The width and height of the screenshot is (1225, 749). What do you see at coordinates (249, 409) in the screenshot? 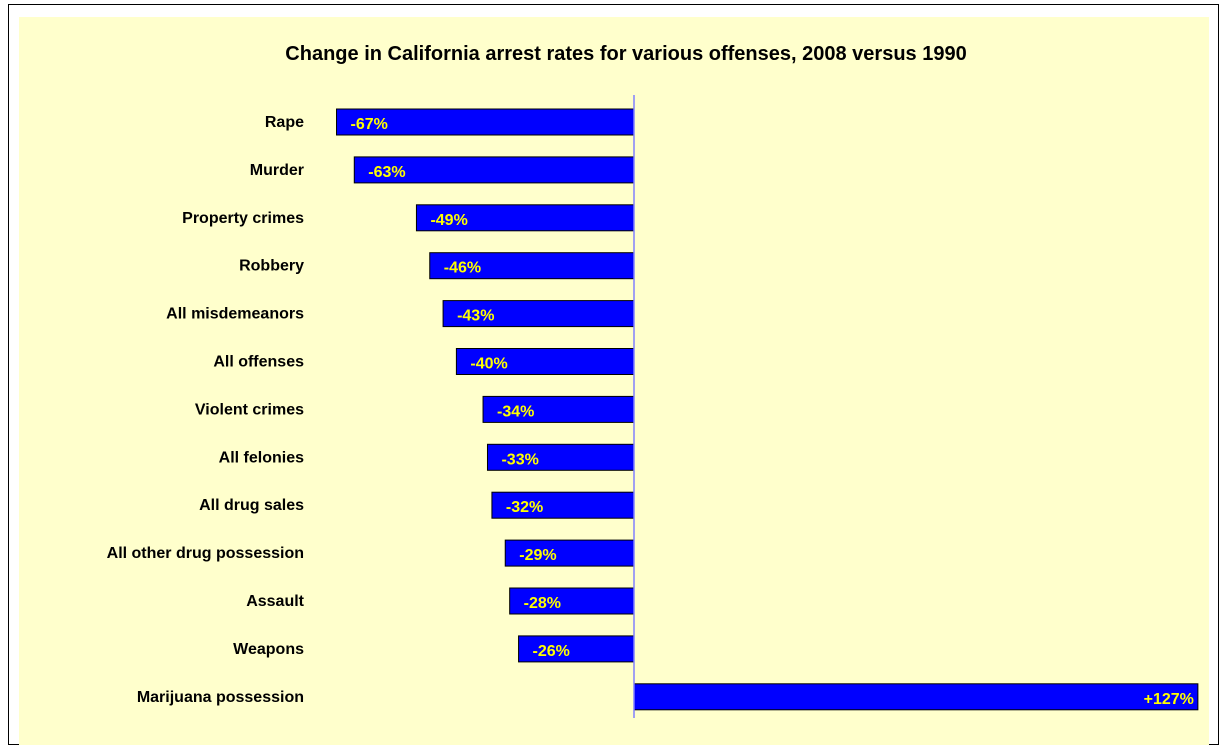
I see `category-label: Violent crimes` at bounding box center [249, 409].